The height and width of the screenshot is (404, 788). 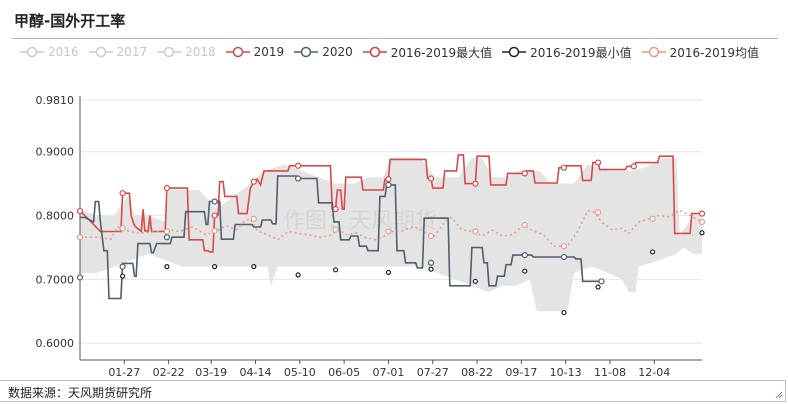 I want to click on legend-label: 2016, so click(x=63, y=52).